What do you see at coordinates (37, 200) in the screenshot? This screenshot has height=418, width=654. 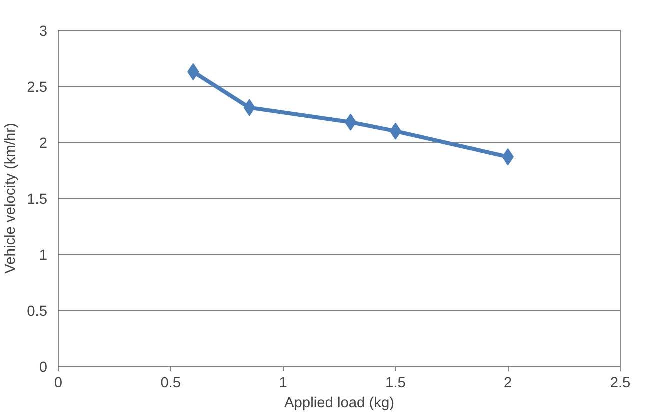 I see `y-tick-label: 1.5` at bounding box center [37, 200].